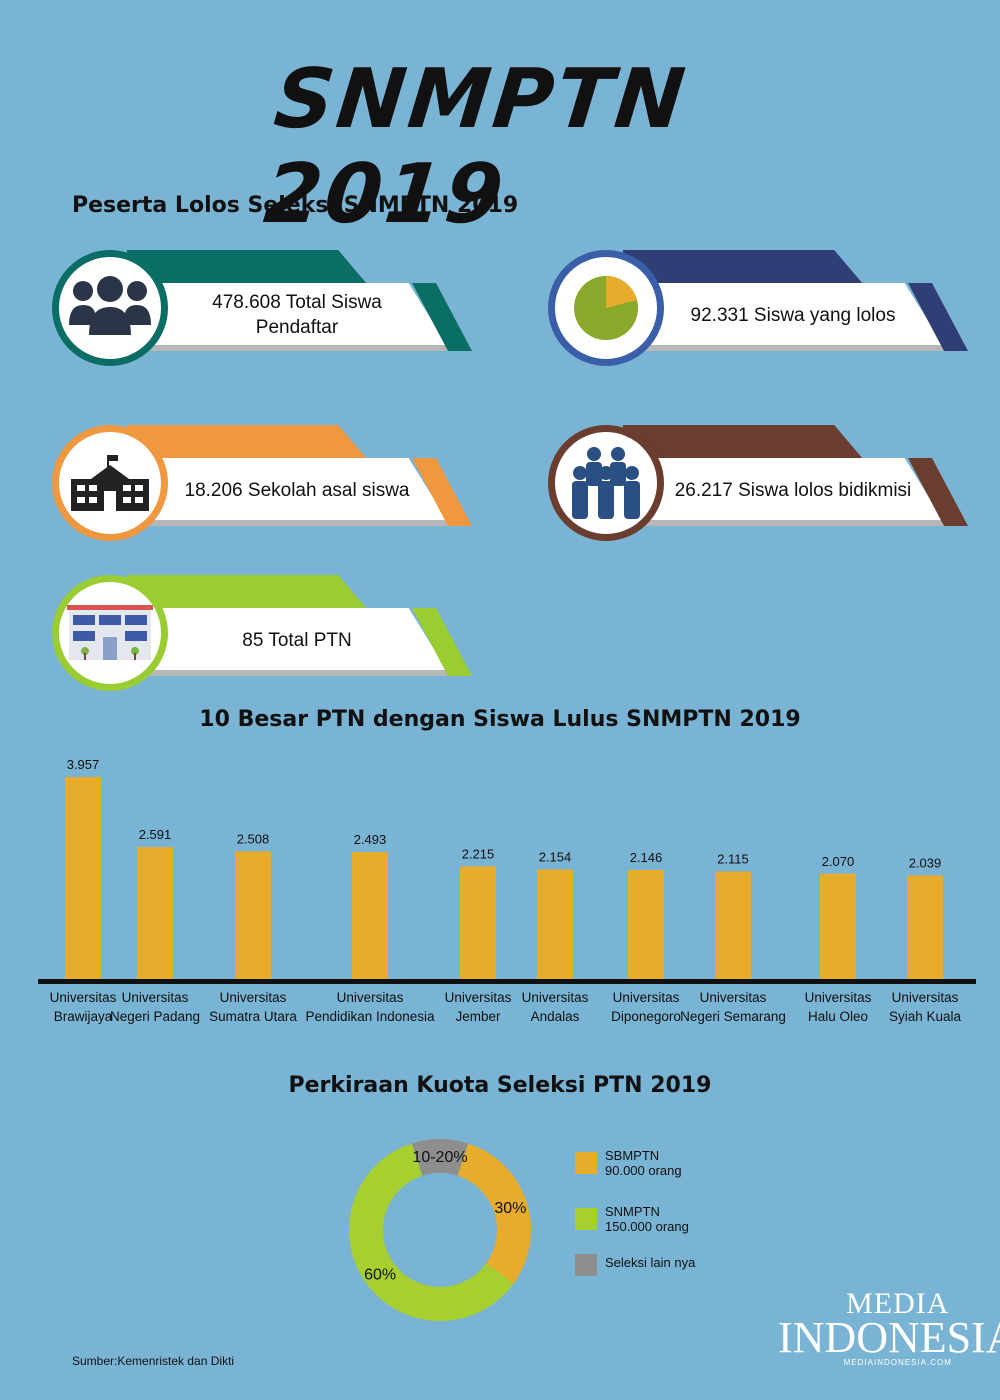 The height and width of the screenshot is (1400, 1000). Describe the element at coordinates (297, 327) in the screenshot. I see `stat-value-line2: Pendaftar` at that location.